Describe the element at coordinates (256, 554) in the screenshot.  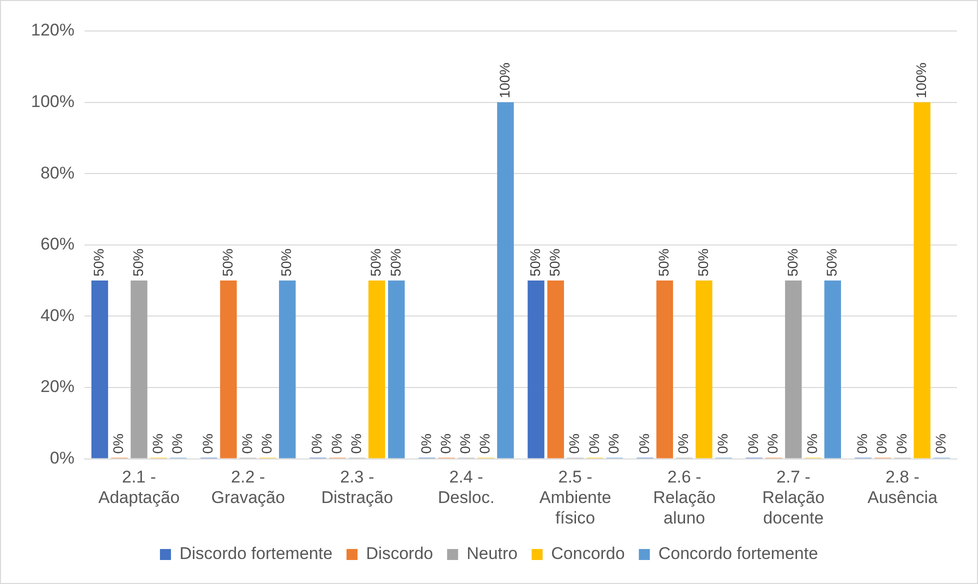
I see `legend-label: Discordo fortemente` at that location.